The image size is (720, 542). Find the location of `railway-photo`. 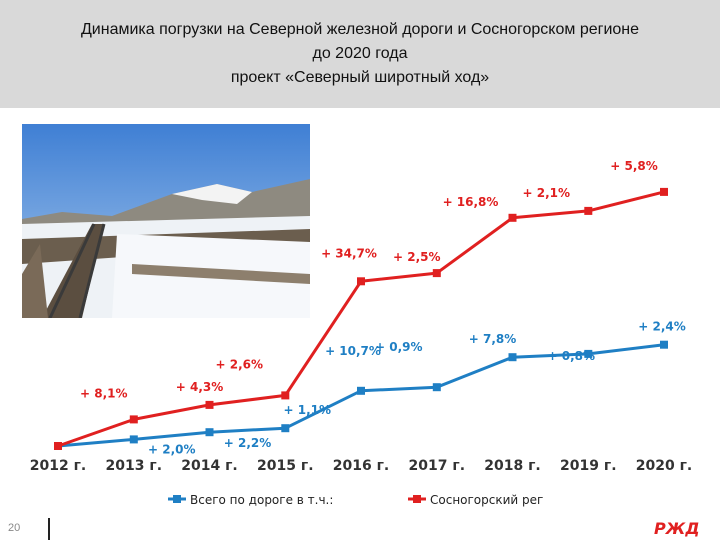

railway-photo is located at coordinates (166, 221).